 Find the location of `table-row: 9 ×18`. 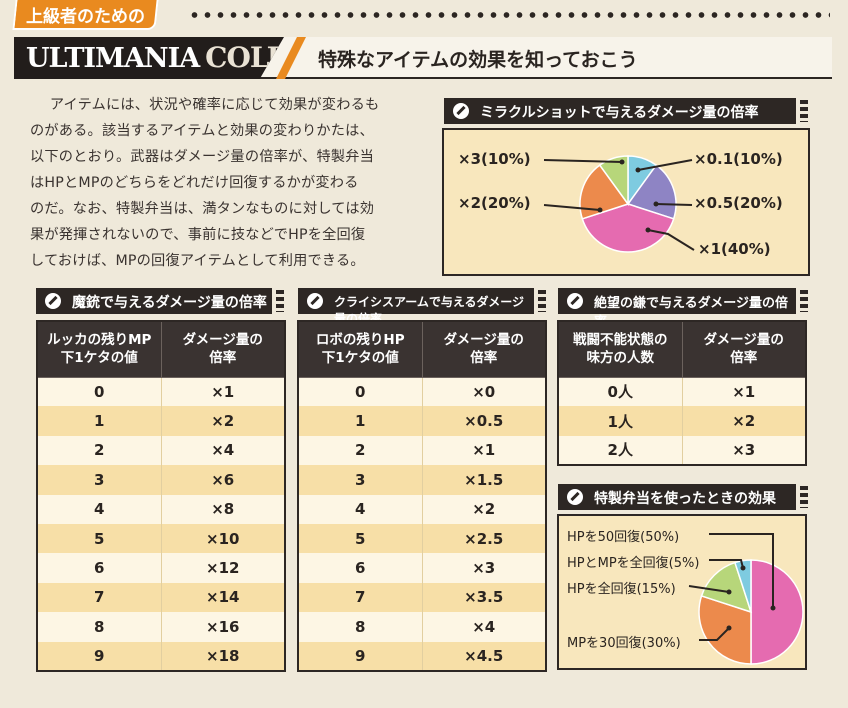

table-row: 9 ×18 is located at coordinates (161, 656).